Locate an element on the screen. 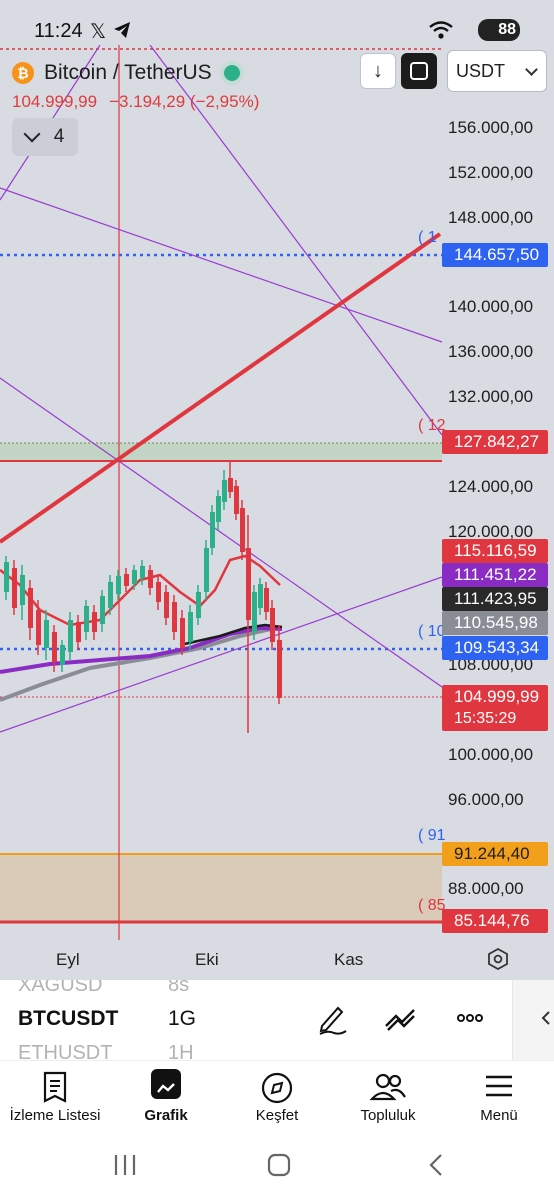 This screenshot has width=554, height=1200. battery-level: 88 is located at coordinates (507, 29).